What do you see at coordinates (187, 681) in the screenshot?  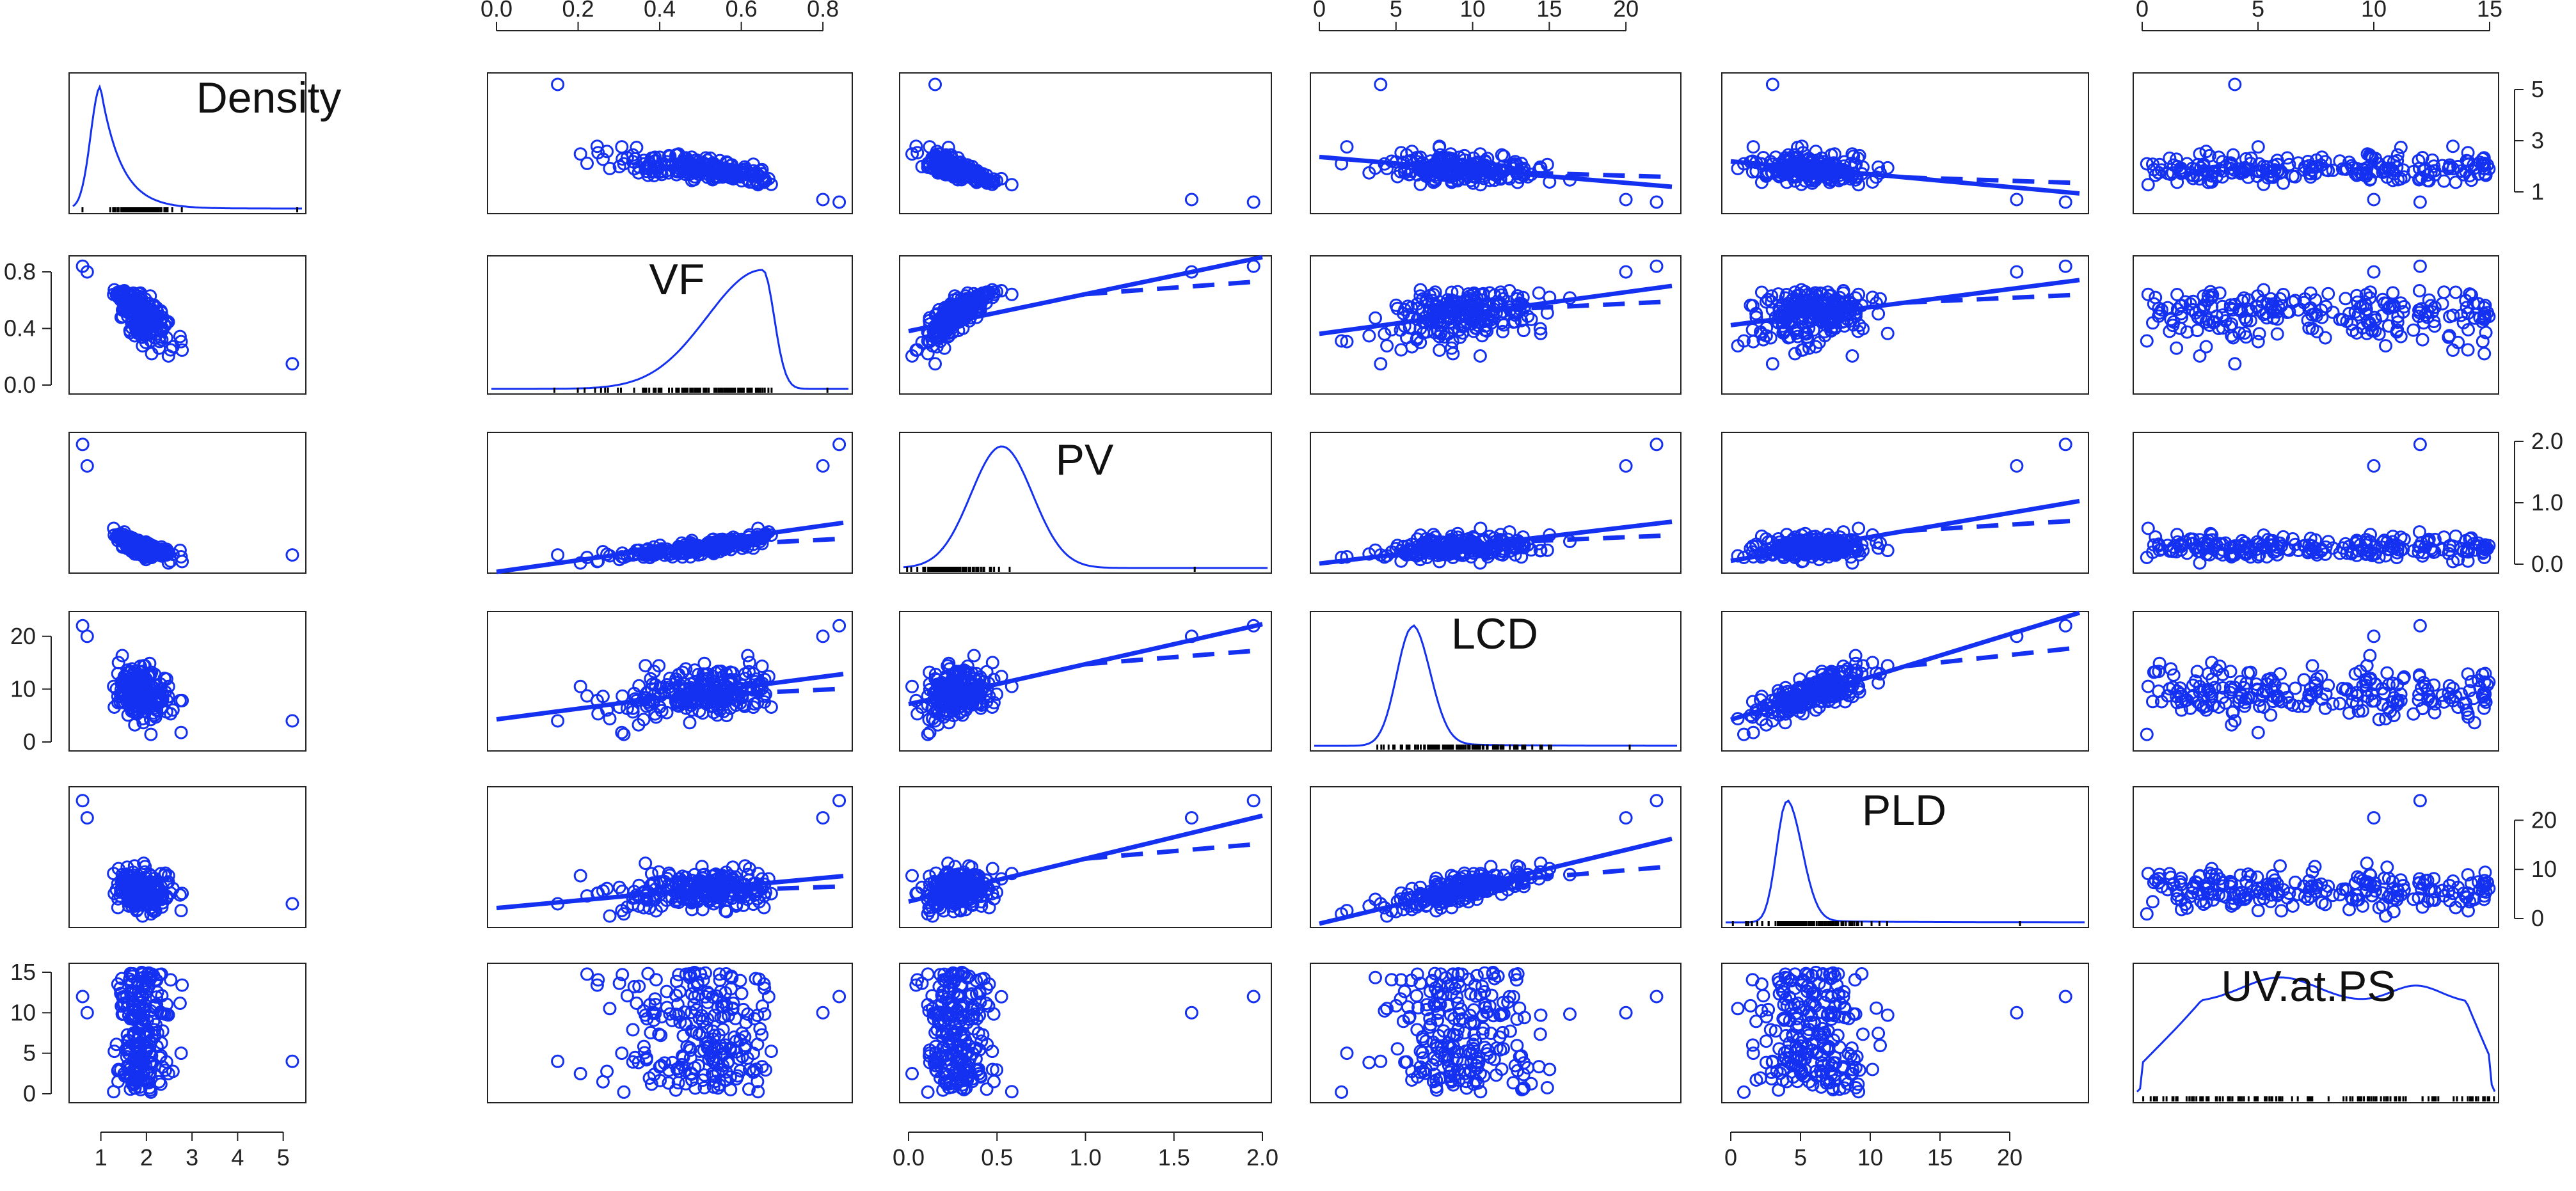 I see `panel-lcd-vs-density` at bounding box center [187, 681].